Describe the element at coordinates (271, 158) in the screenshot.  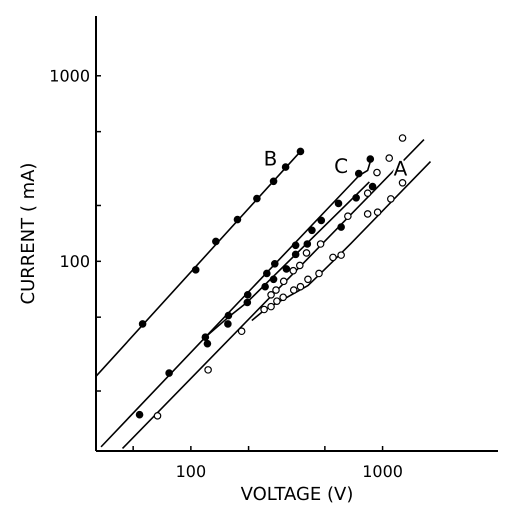
I see `series-label: B` at that location.